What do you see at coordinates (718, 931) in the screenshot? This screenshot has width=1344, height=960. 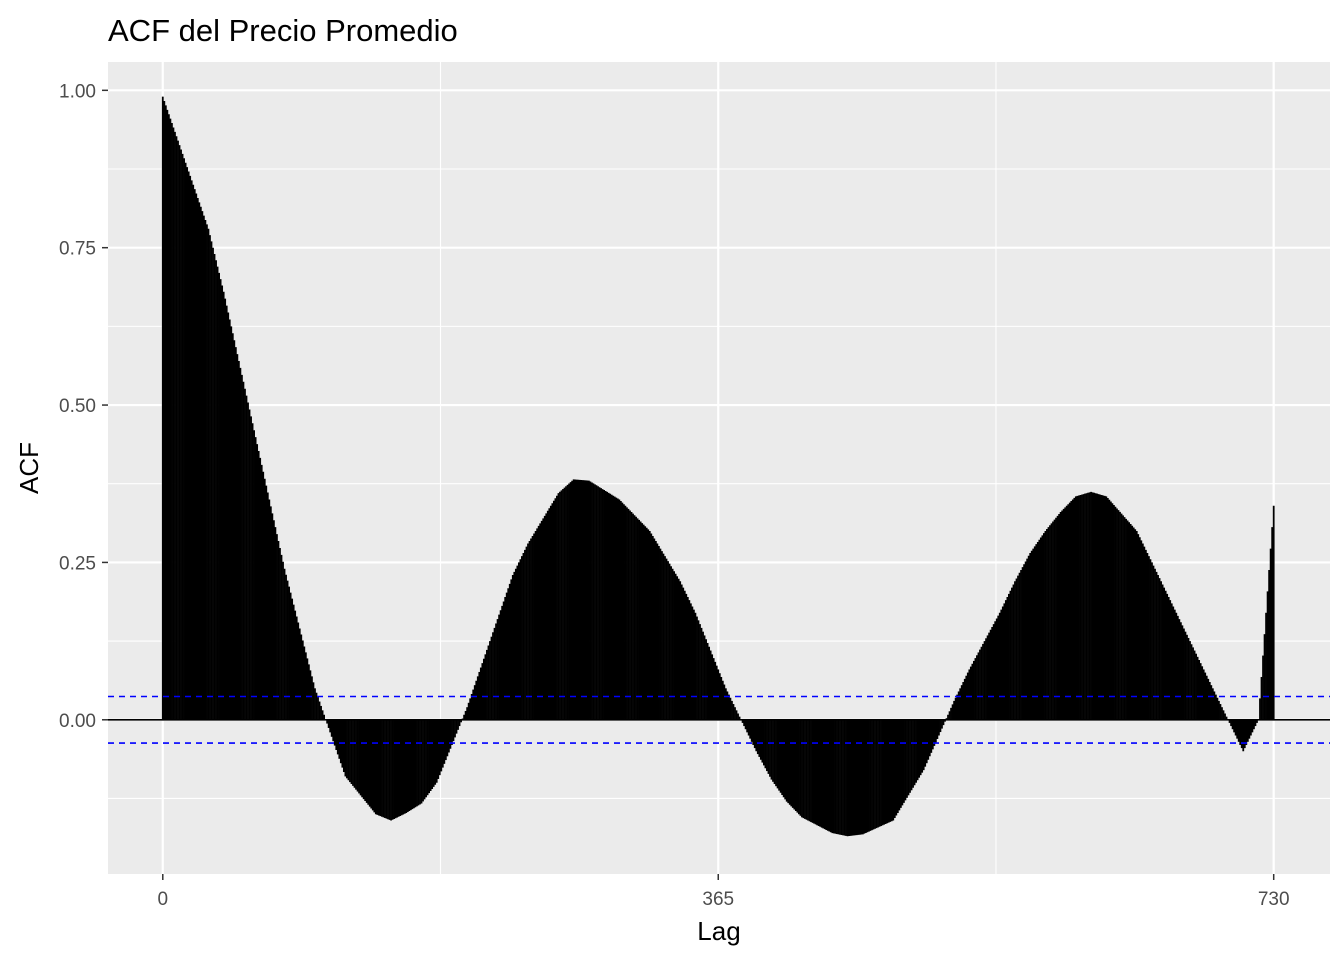 I see `x-axis-title: Lag` at bounding box center [718, 931].